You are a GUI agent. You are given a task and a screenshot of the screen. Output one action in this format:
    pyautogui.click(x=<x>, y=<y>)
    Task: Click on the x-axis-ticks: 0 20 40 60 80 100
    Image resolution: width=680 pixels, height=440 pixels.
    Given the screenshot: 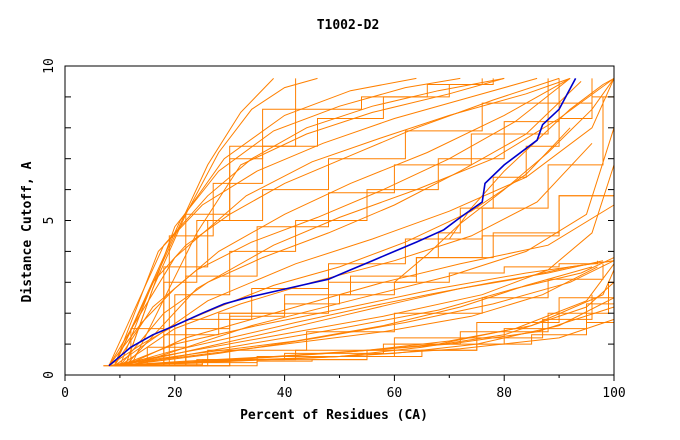 What is the action you would take?
    pyautogui.click(x=343, y=388)
    